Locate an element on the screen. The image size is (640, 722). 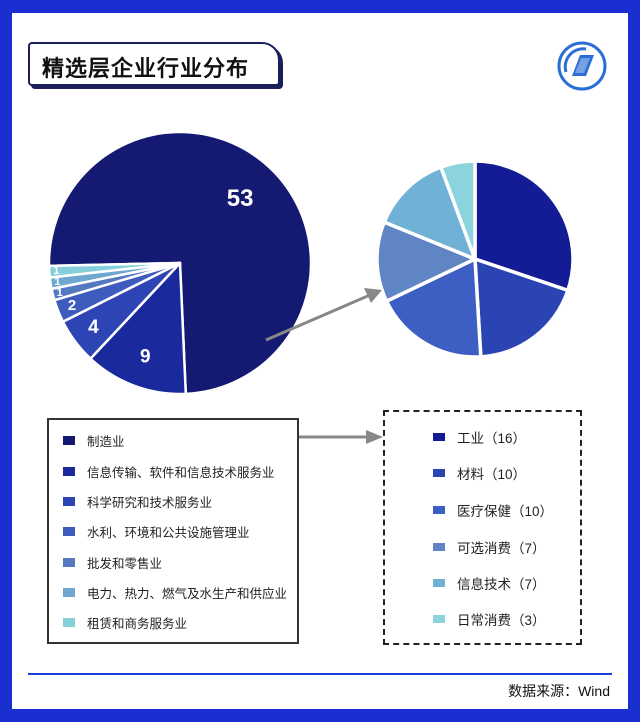
legend-item: 材料（10） is located at coordinates (479, 473).